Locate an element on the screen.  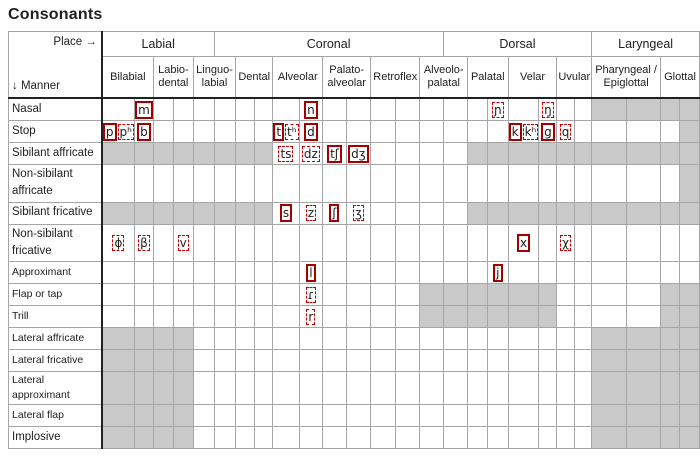
consonant-cell: tʃ is located at coordinates (334, 153).